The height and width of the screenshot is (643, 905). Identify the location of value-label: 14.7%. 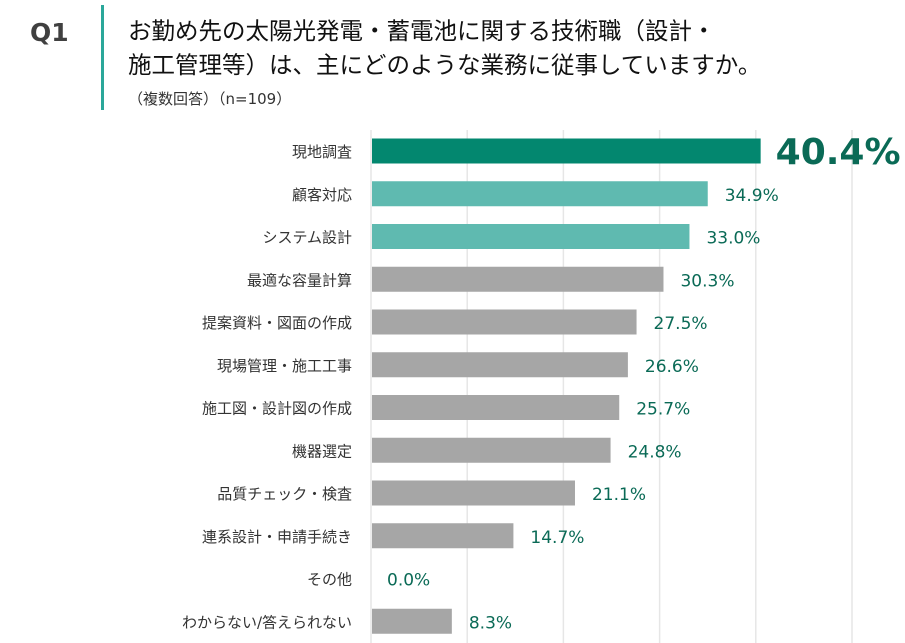
(557, 538).